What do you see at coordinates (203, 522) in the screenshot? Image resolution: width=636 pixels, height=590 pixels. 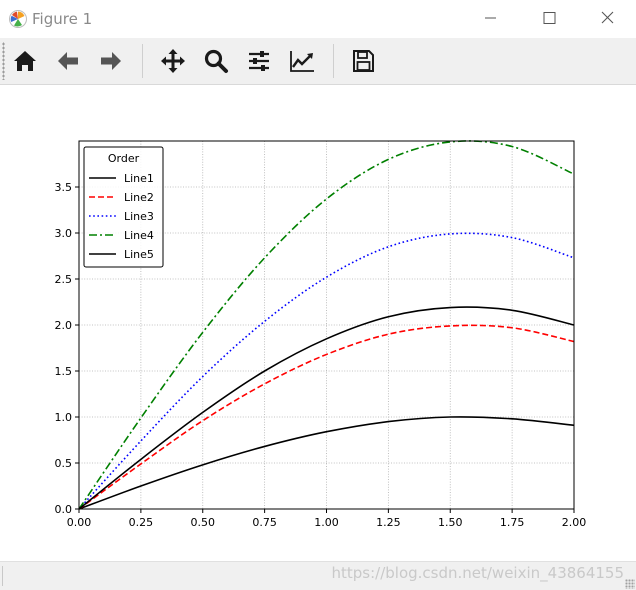 I see `x-tick-label: 0.50` at bounding box center [203, 522].